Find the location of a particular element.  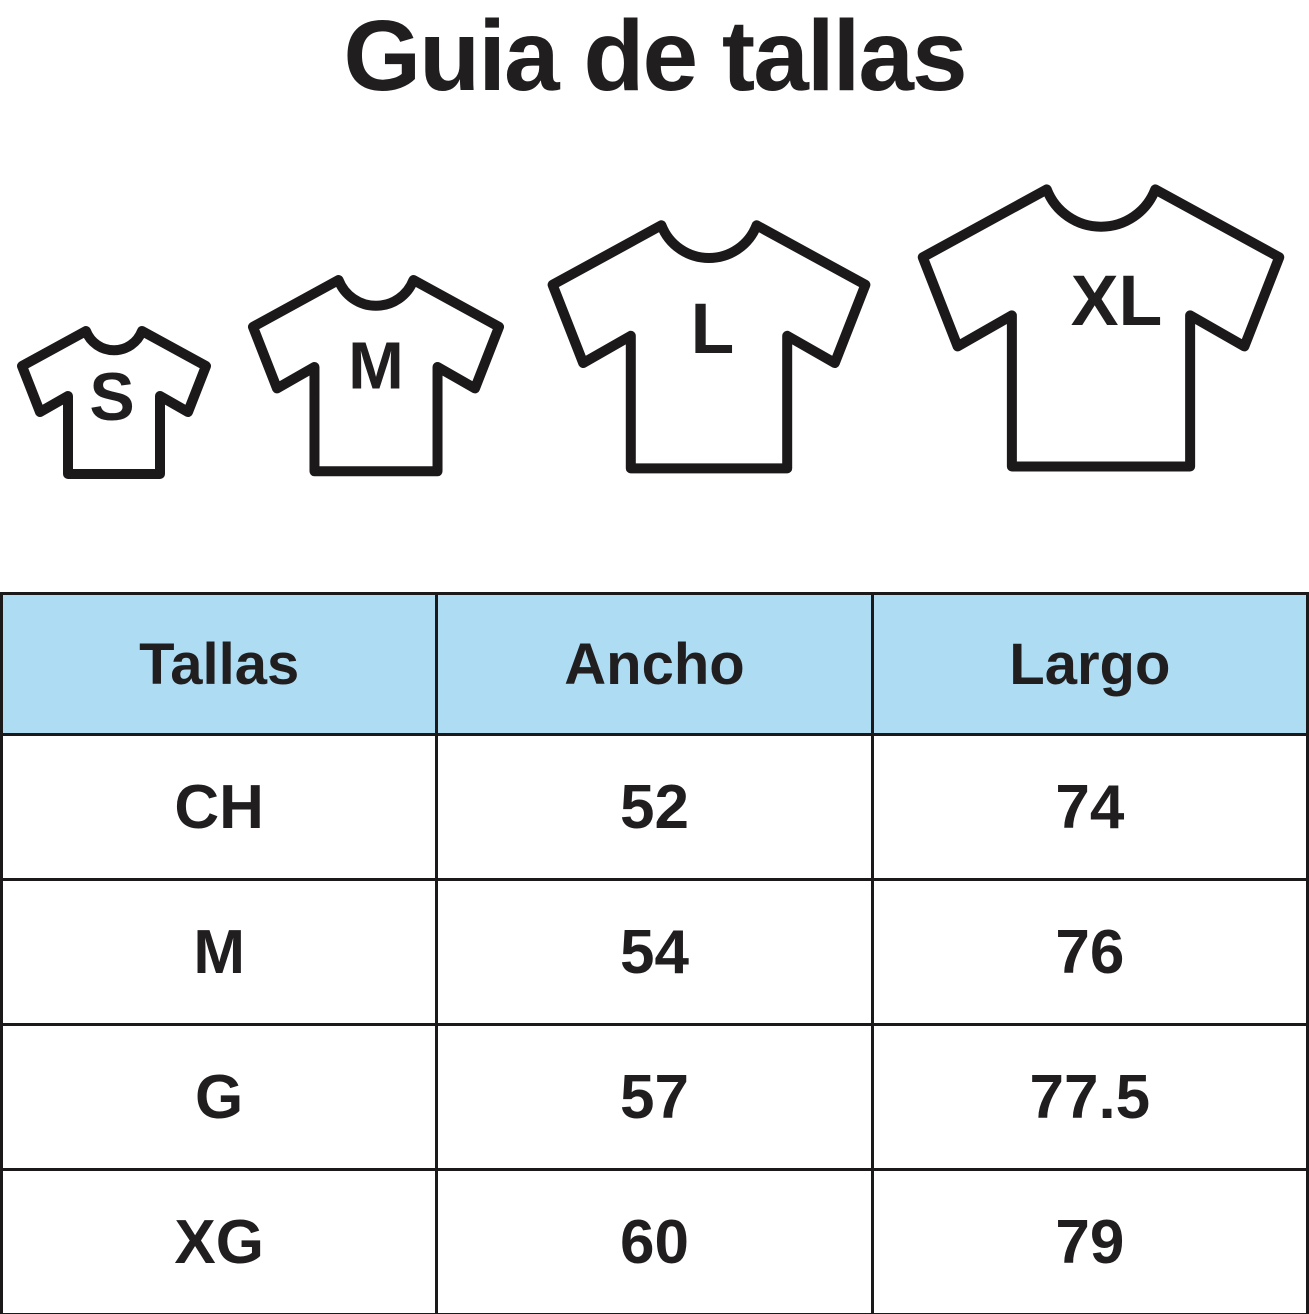

tshirt-m-icon: M is located at coordinates (376, 375).